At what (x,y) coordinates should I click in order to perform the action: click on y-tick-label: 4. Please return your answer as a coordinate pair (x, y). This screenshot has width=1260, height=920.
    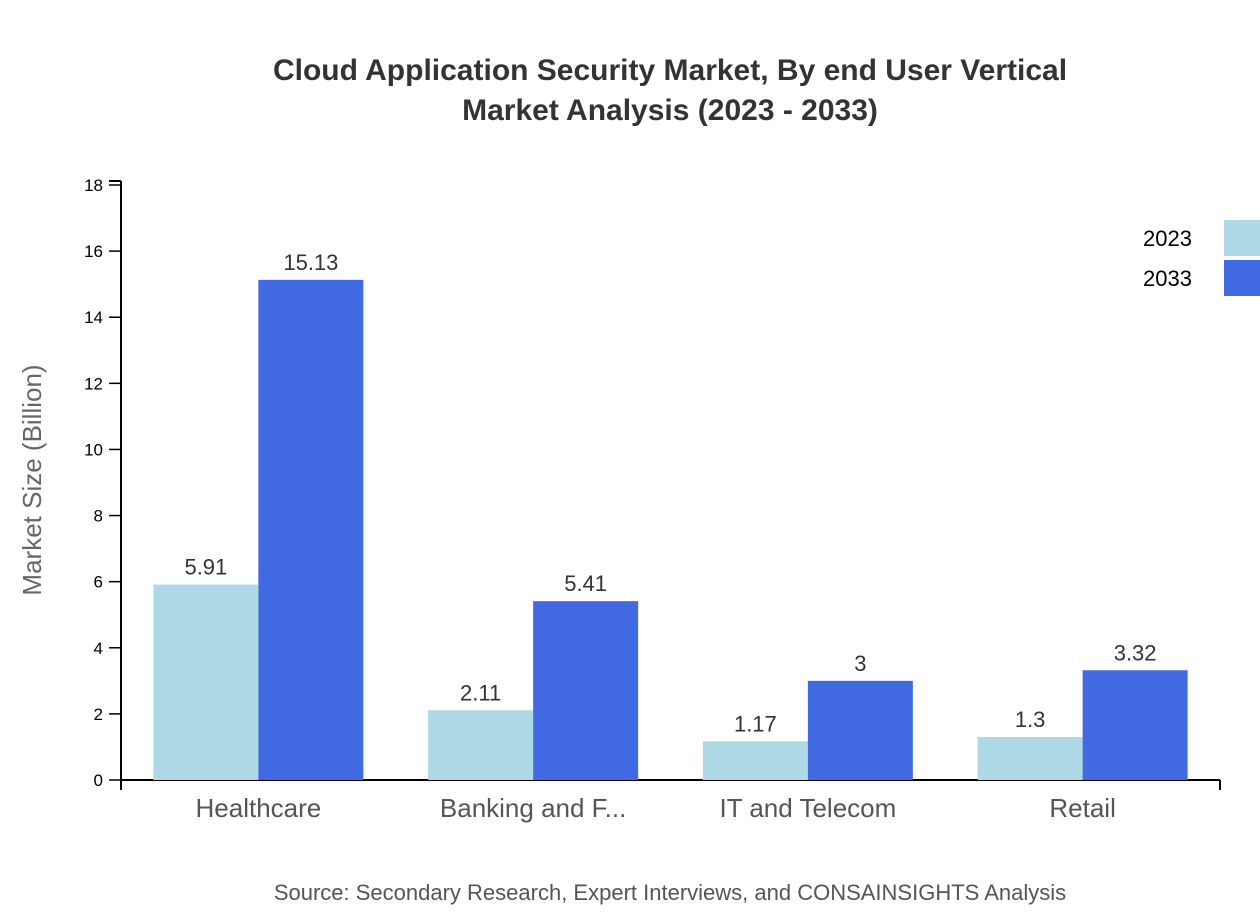
    Looking at the image, I should click on (98, 648).